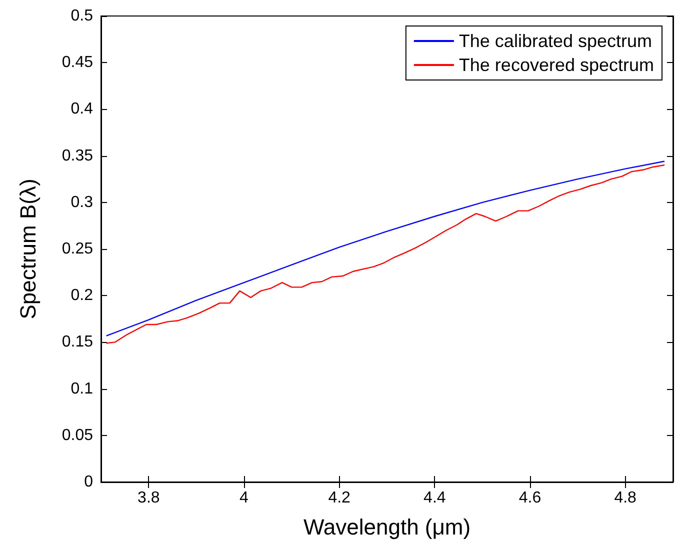 The width and height of the screenshot is (678, 544). Describe the element at coordinates (28, 249) in the screenshot. I see `y-axis-title: Spectrum B(λ)` at that location.